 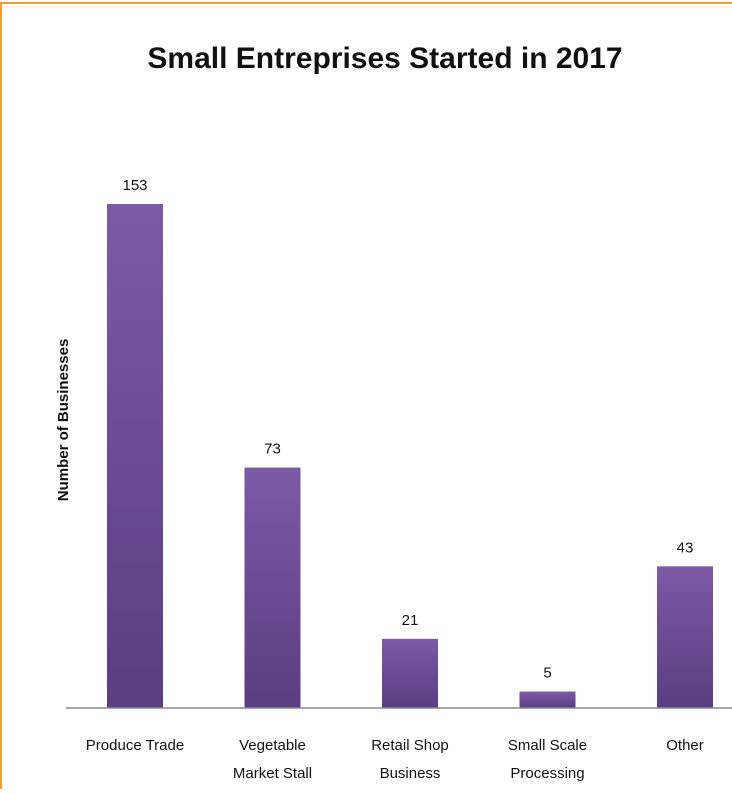 What do you see at coordinates (135, 745) in the screenshot?
I see `x-tick-label-0: Produce Trade` at bounding box center [135, 745].